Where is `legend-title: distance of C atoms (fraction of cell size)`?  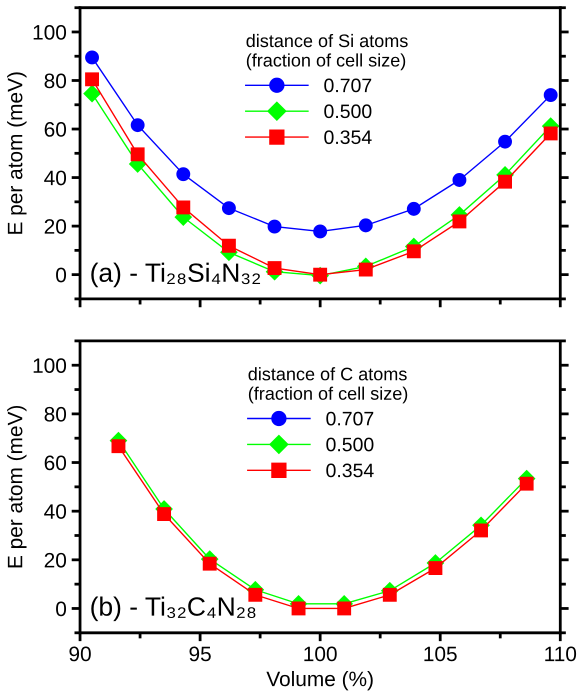 legend-title: distance of C atoms (fraction of cell size) is located at coordinates (328, 385).